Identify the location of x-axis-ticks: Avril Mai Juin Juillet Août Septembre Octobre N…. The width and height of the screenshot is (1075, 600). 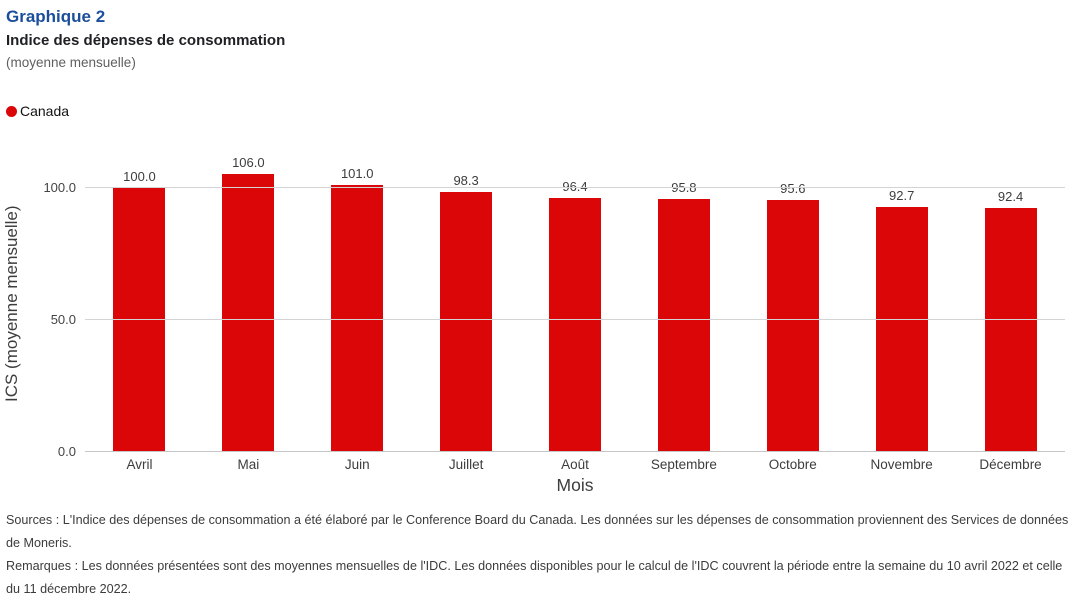
(575, 465).